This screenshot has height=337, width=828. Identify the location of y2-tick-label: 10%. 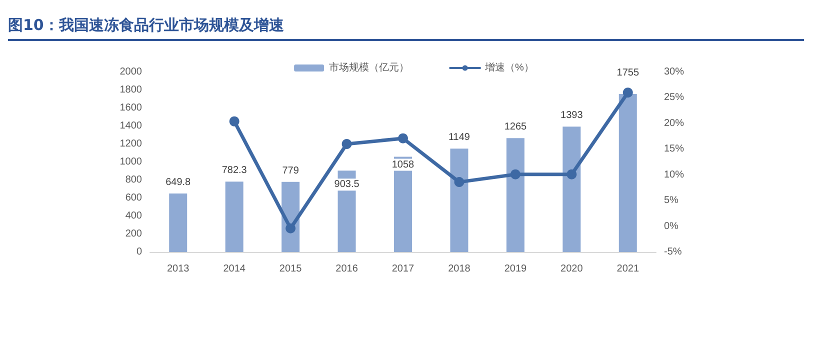
(674, 174).